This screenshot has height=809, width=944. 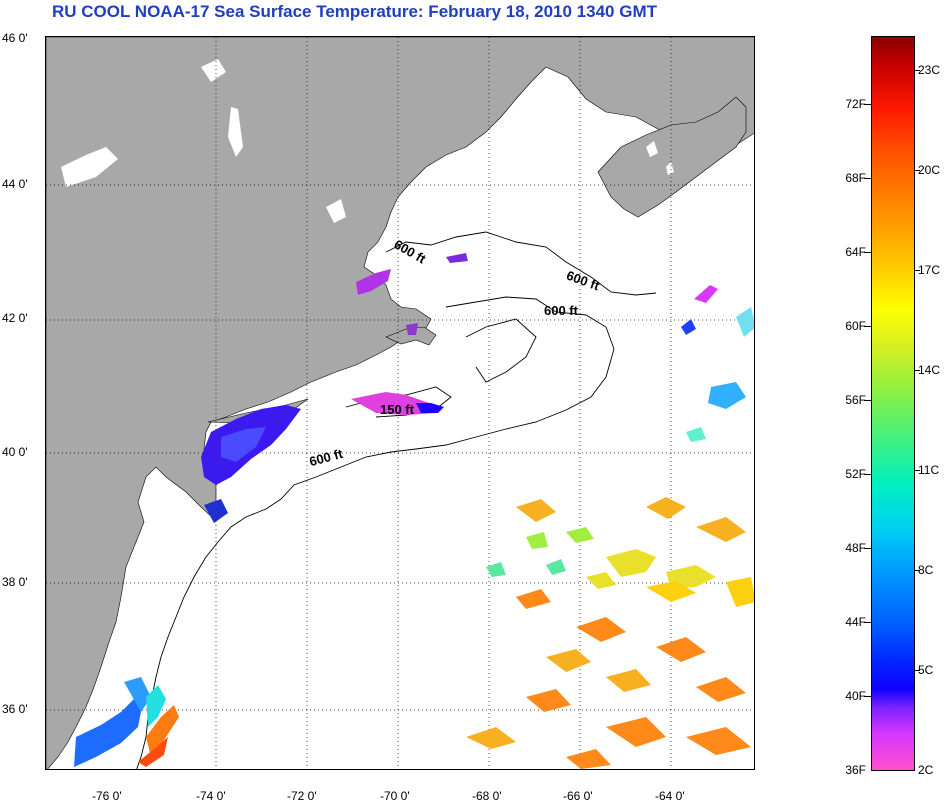 I want to click on colorbar-tick-f: 36F, so click(x=855, y=770).